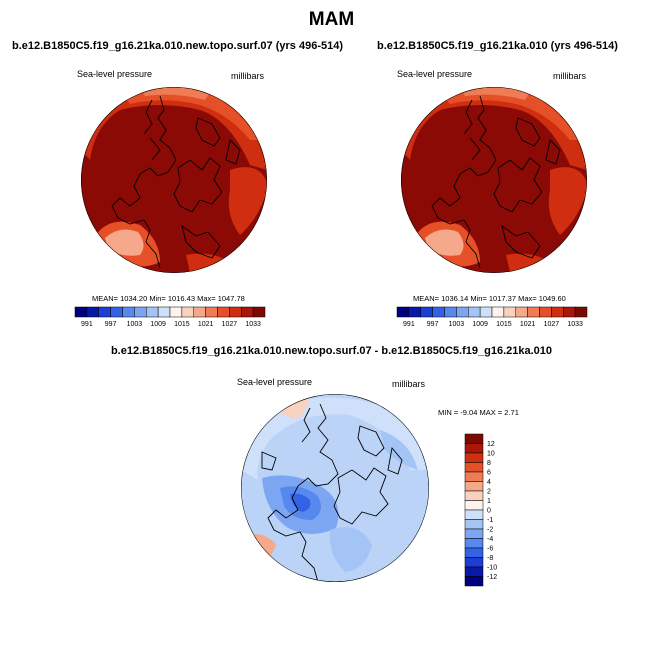 The width and height of the screenshot is (663, 664). Describe the element at coordinates (275, 382) in the screenshot. I see `diff-variable-label: Sea-level pressure` at that location.